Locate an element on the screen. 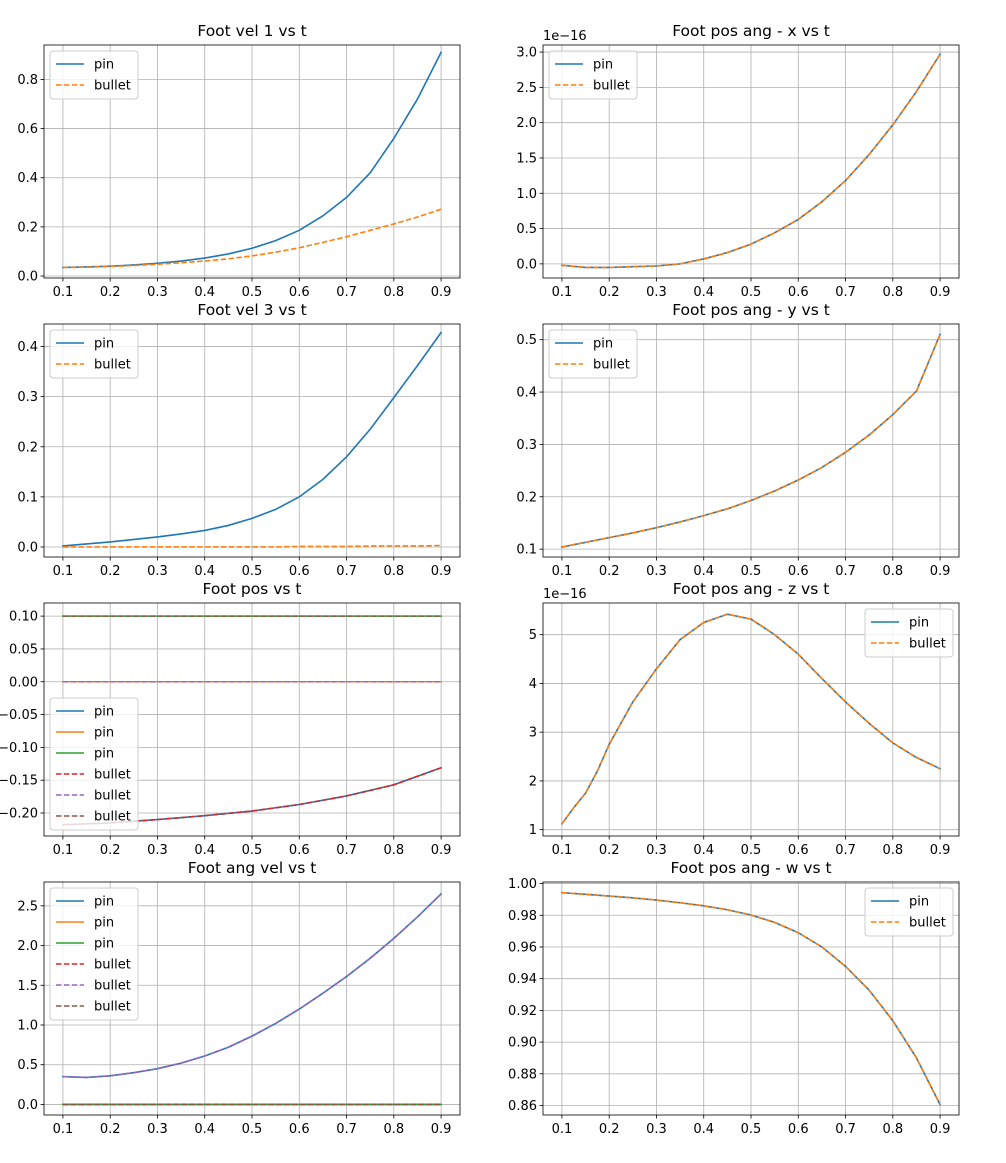  y-tick-label: 0.90 is located at coordinates (522, 1043).